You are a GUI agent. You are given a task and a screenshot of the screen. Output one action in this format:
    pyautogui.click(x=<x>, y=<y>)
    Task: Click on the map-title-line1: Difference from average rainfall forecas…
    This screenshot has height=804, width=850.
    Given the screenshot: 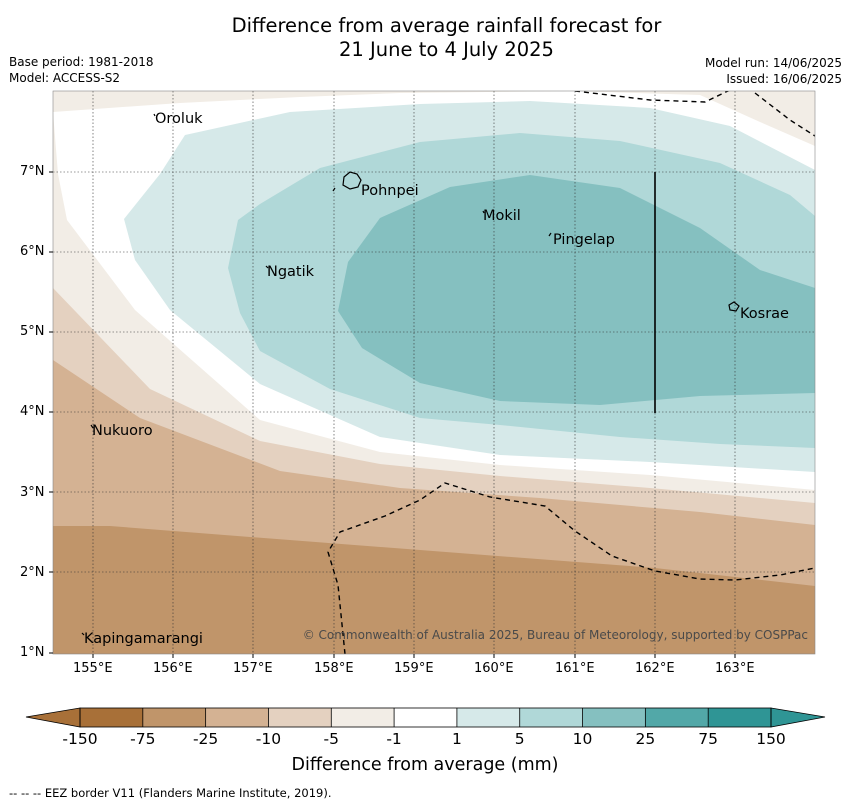 What is the action you would take?
    pyautogui.click(x=446, y=25)
    